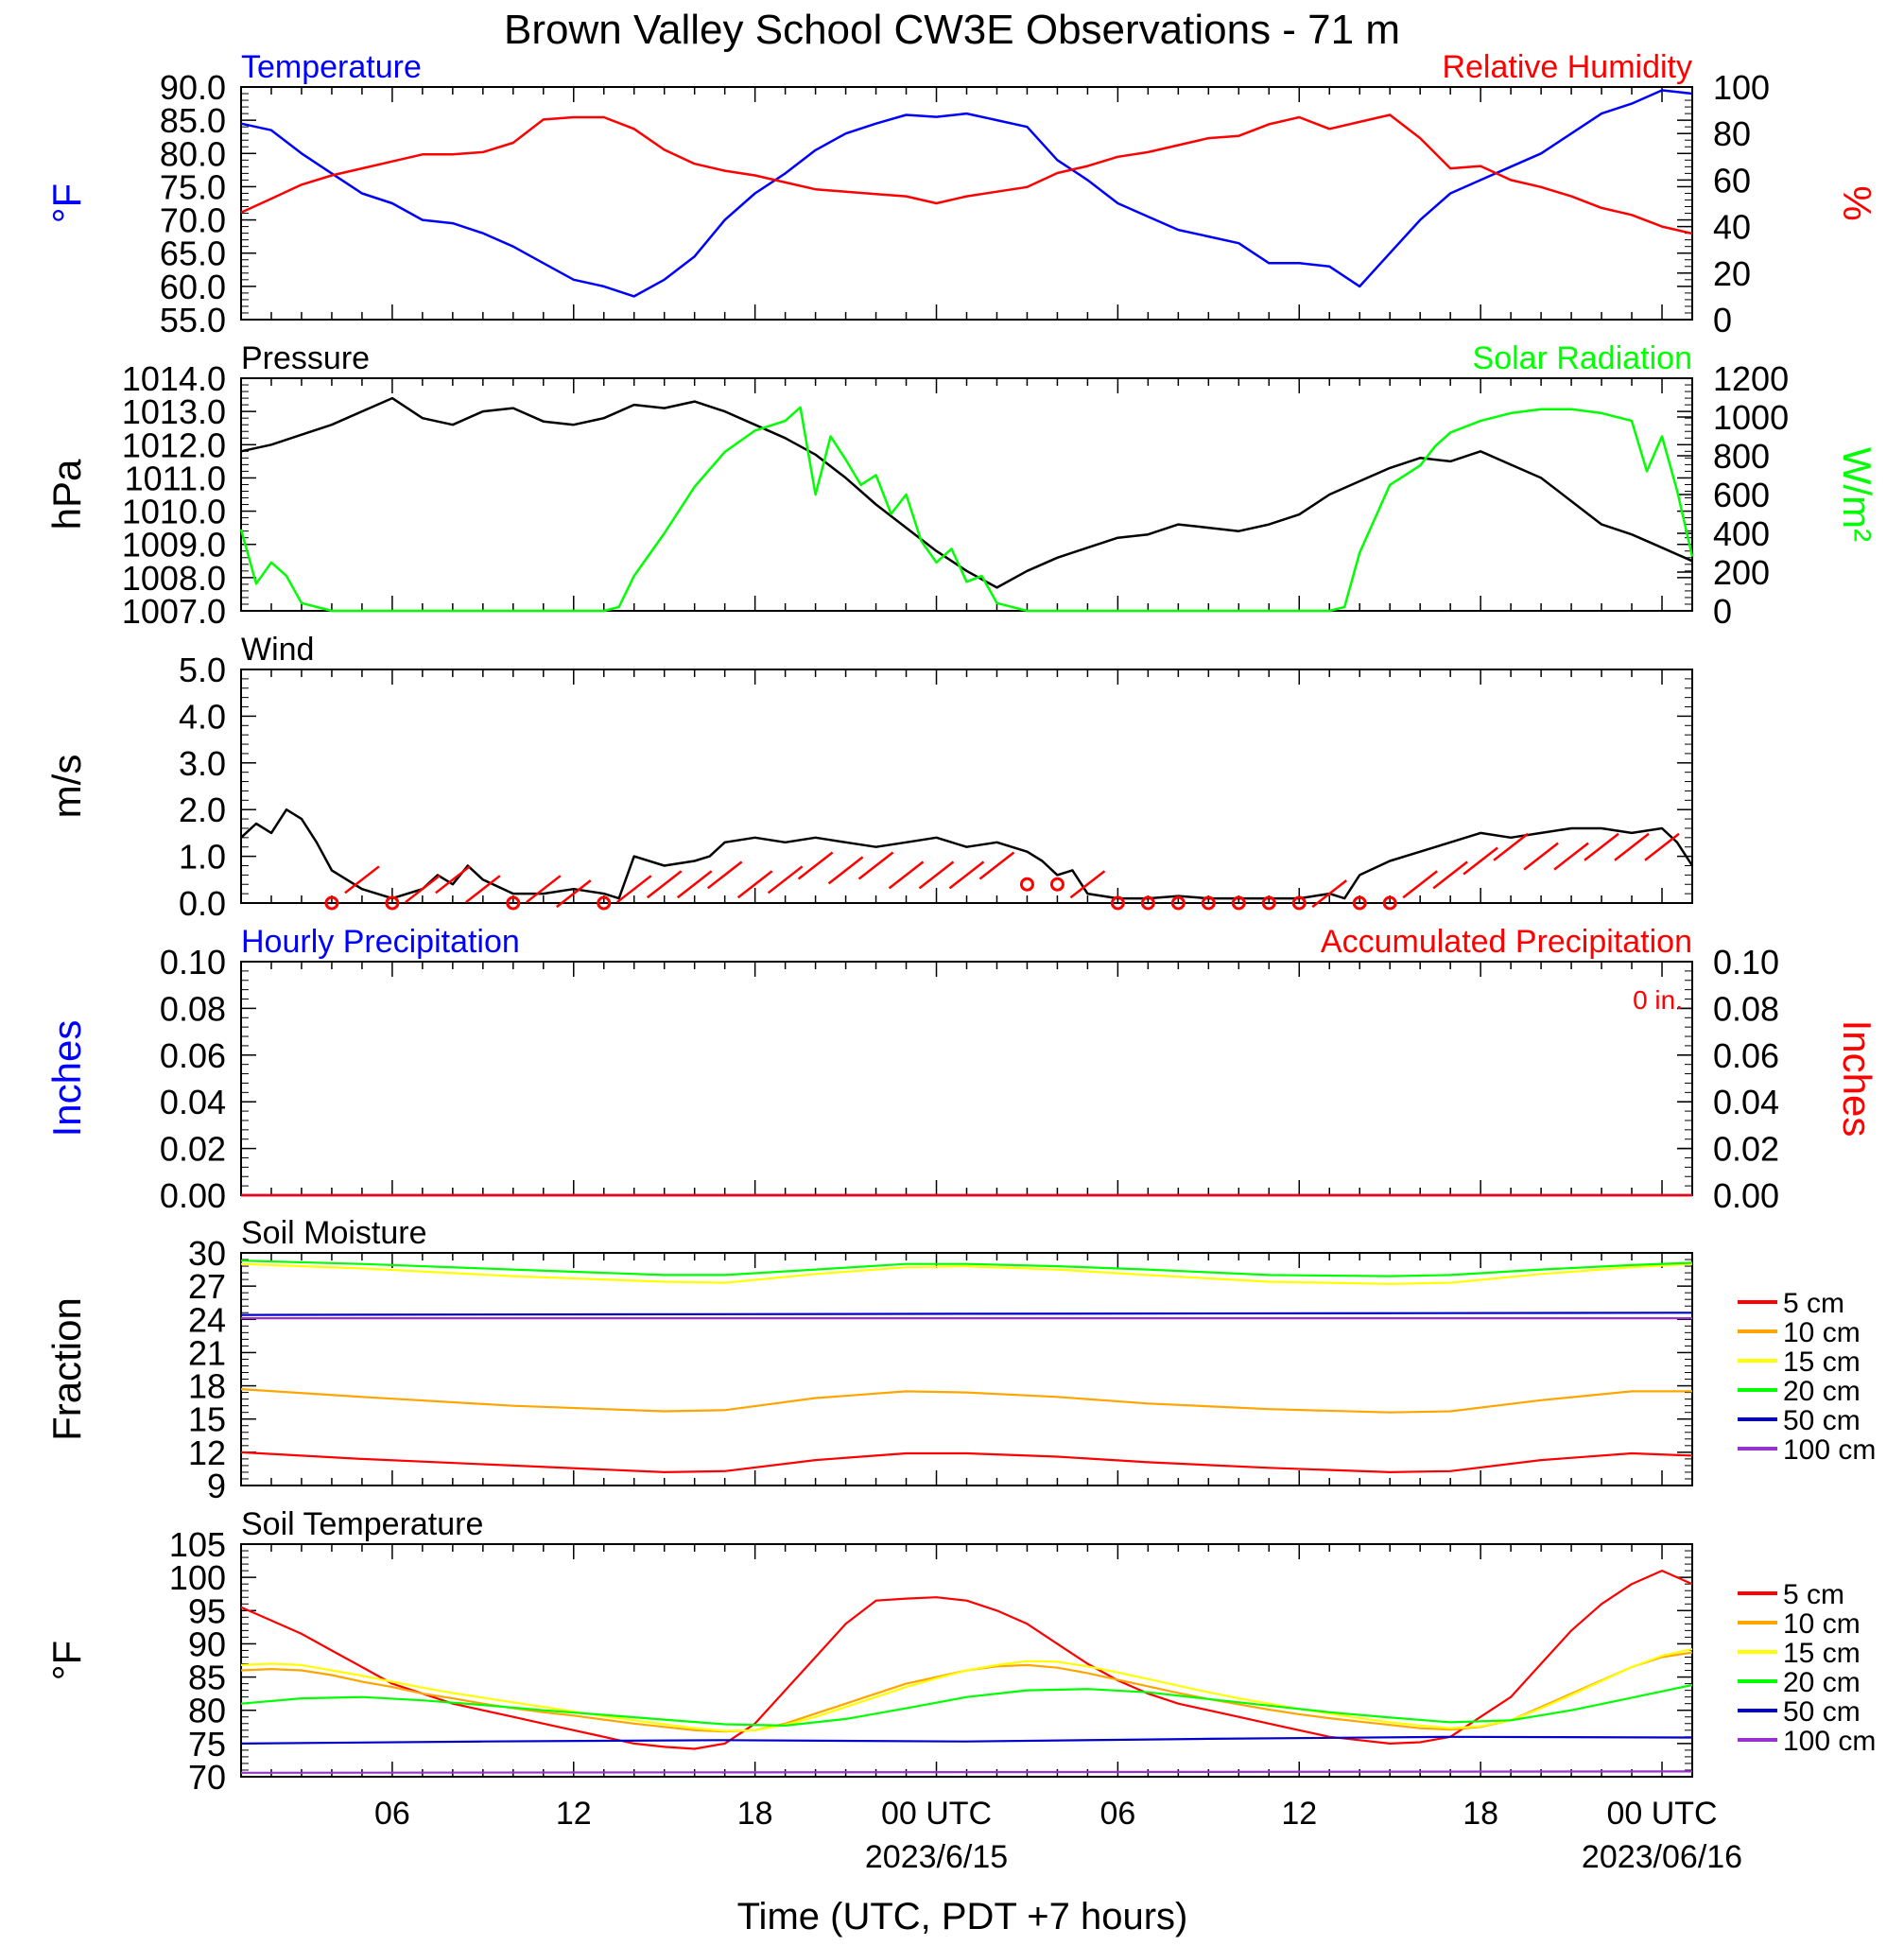 The height and width of the screenshot is (1946, 1904). Describe the element at coordinates (331, 67) in the screenshot. I see `panel-title-left: Temperature` at that location.